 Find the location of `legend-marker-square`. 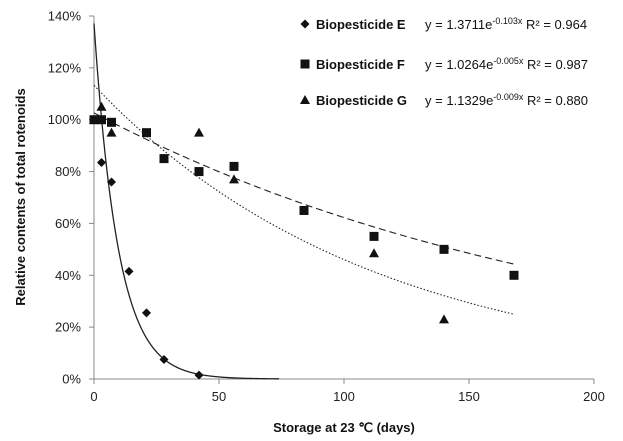

legend-marker-square is located at coordinates (305, 64).